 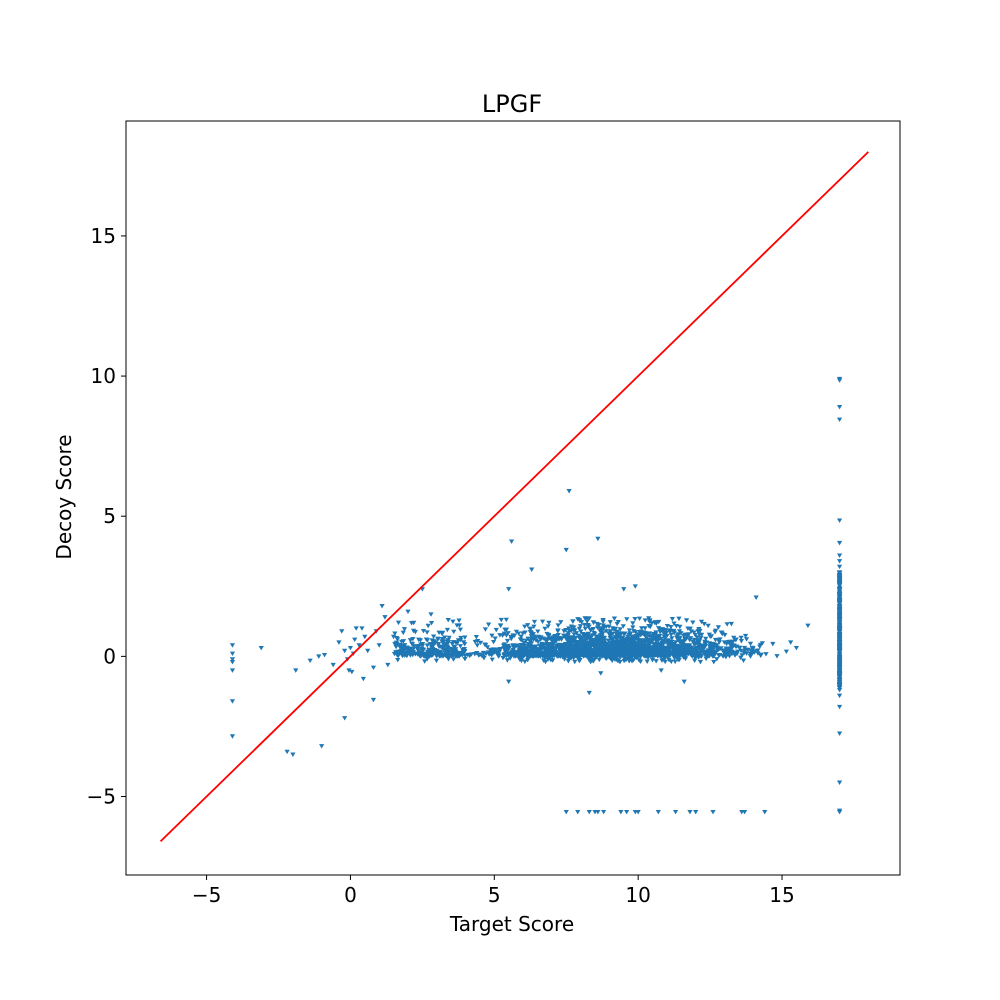 What do you see at coordinates (101, 797) in the screenshot?
I see `y-tick-label: −5` at bounding box center [101, 797].